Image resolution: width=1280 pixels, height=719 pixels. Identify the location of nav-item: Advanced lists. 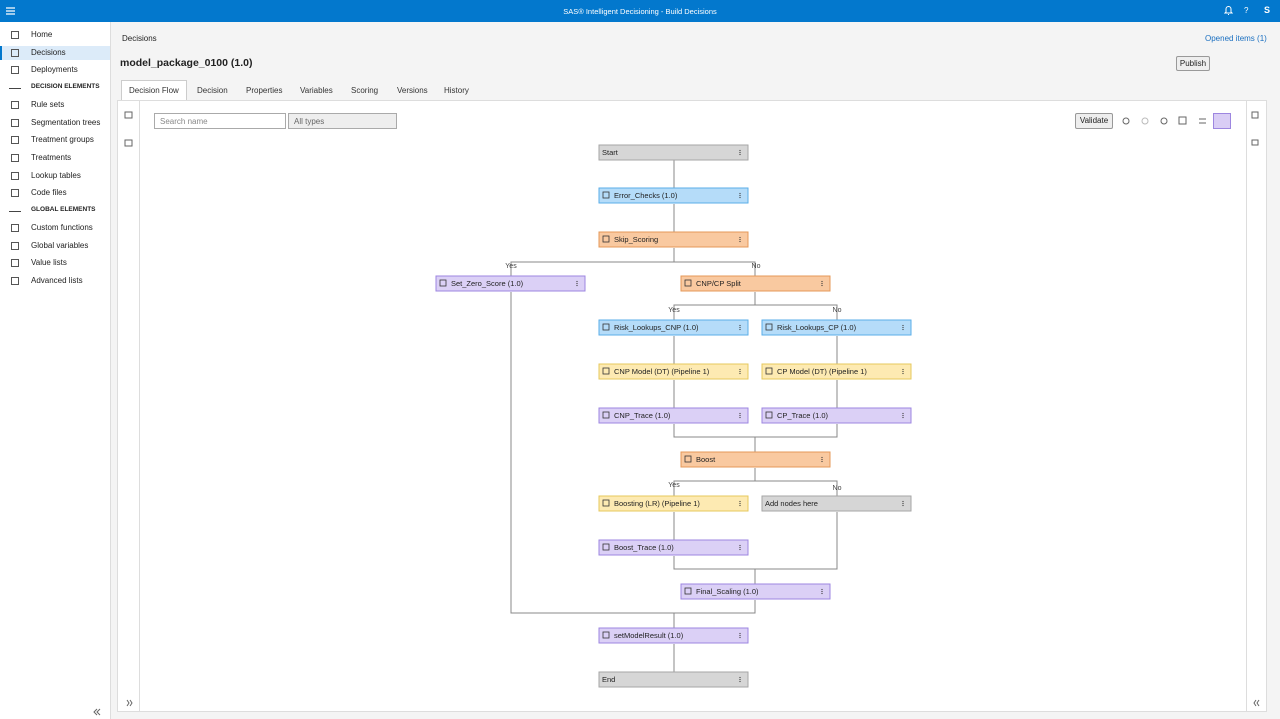
(57, 280).